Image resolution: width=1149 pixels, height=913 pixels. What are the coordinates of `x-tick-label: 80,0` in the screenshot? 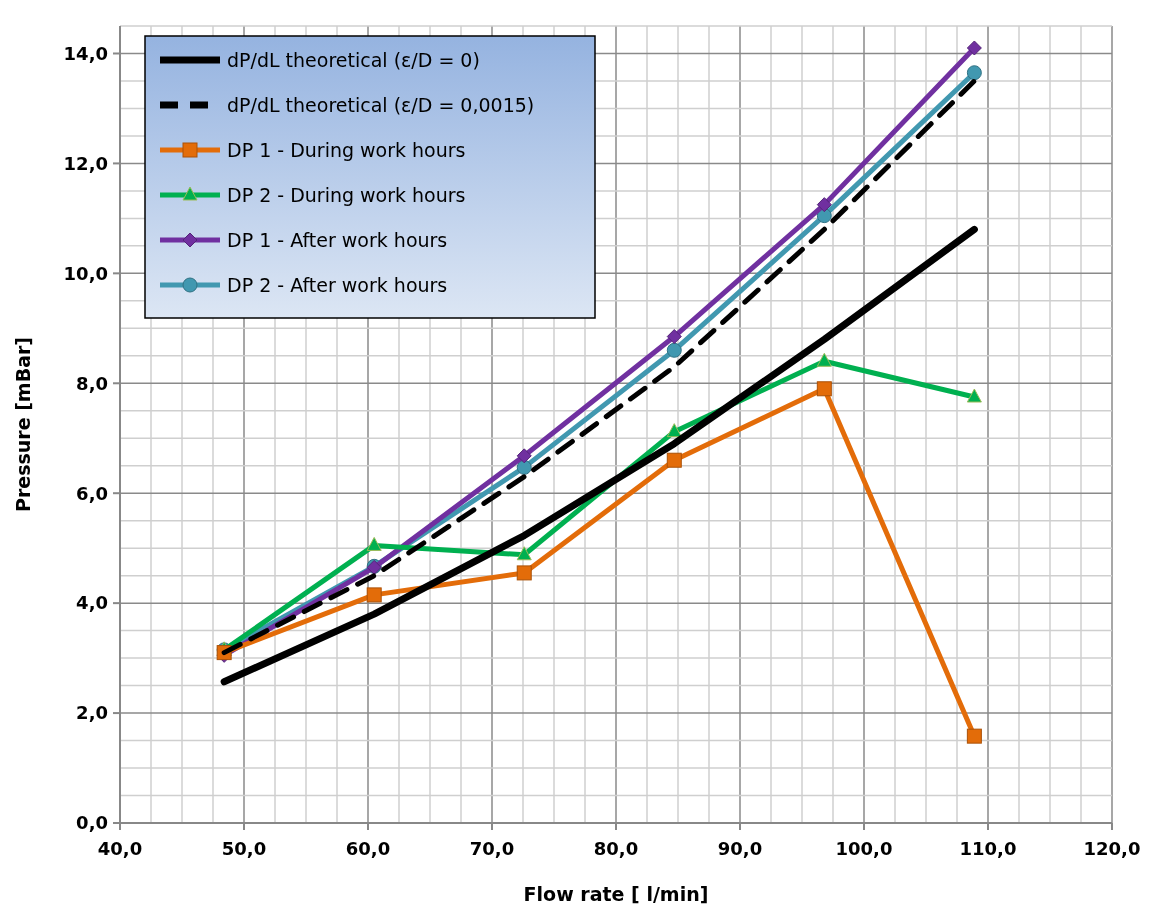 It's located at (616, 848).